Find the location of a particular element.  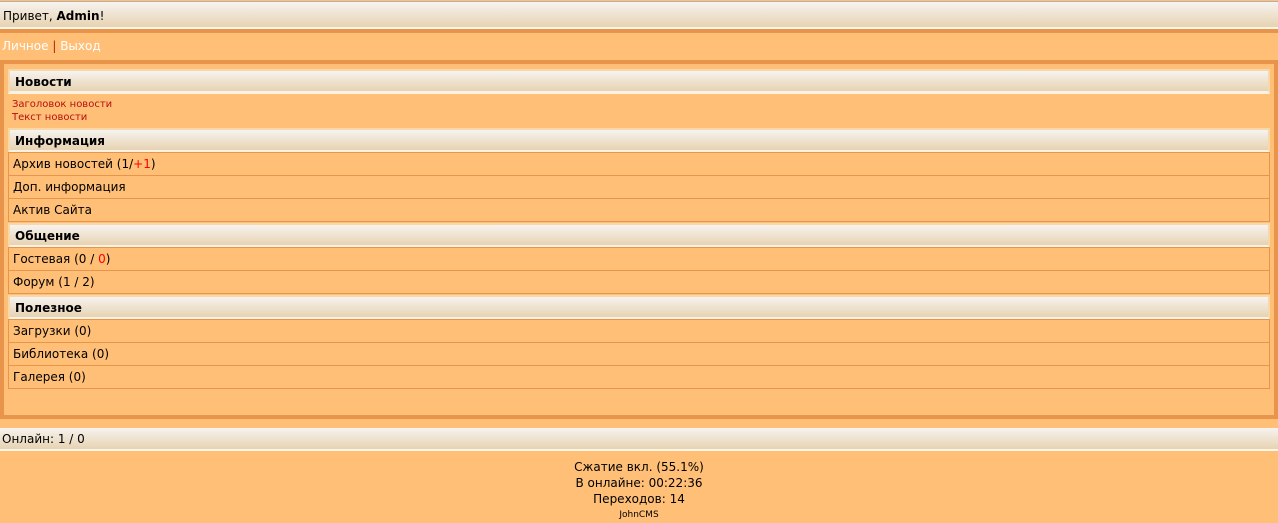

menu-item-gallery: Галерея (0) is located at coordinates (639, 377).